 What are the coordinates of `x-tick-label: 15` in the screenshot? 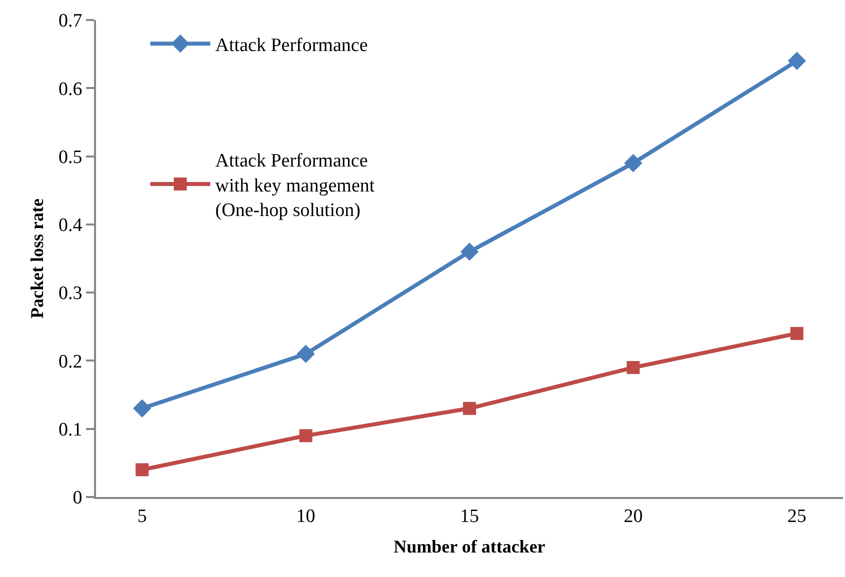 It's located at (469, 516).